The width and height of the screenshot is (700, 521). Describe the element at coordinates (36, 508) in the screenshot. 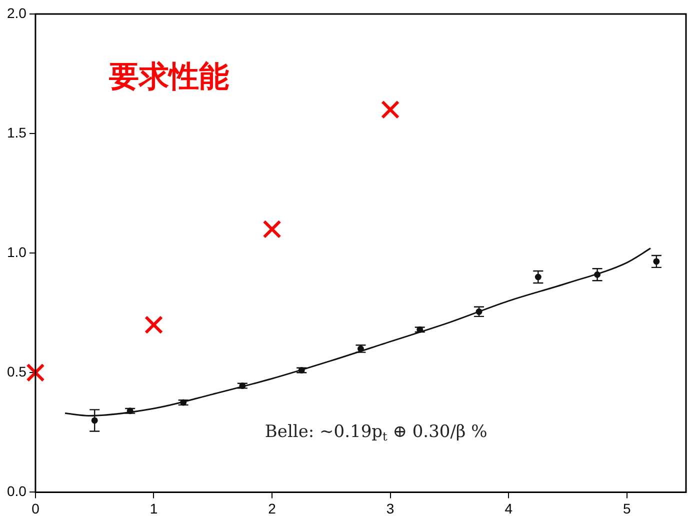

I see `x-tick-label: 0` at that location.